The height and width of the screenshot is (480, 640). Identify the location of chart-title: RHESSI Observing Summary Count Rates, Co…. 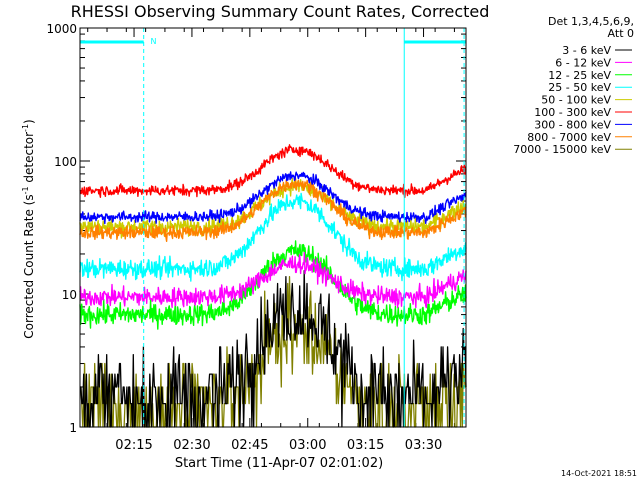
(280, 11).